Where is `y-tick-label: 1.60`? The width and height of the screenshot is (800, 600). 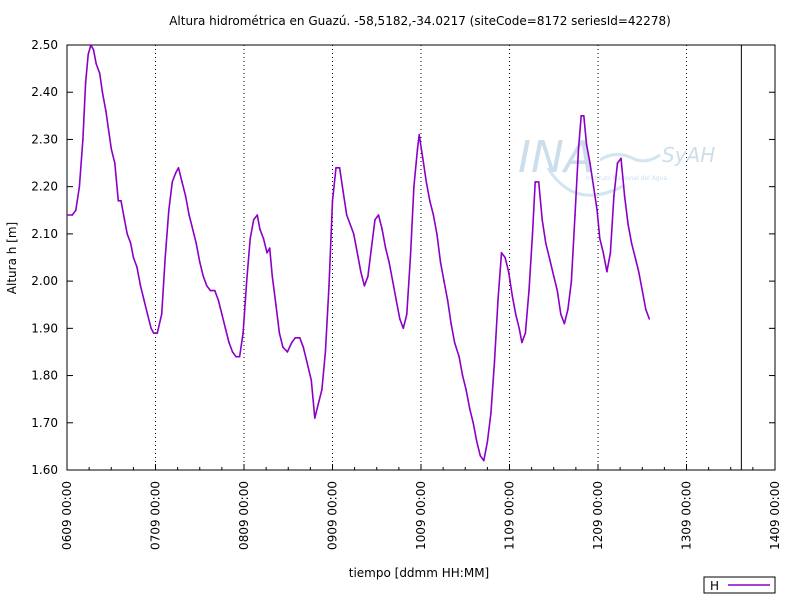 y-tick-label: 1.60 is located at coordinates (44, 470).